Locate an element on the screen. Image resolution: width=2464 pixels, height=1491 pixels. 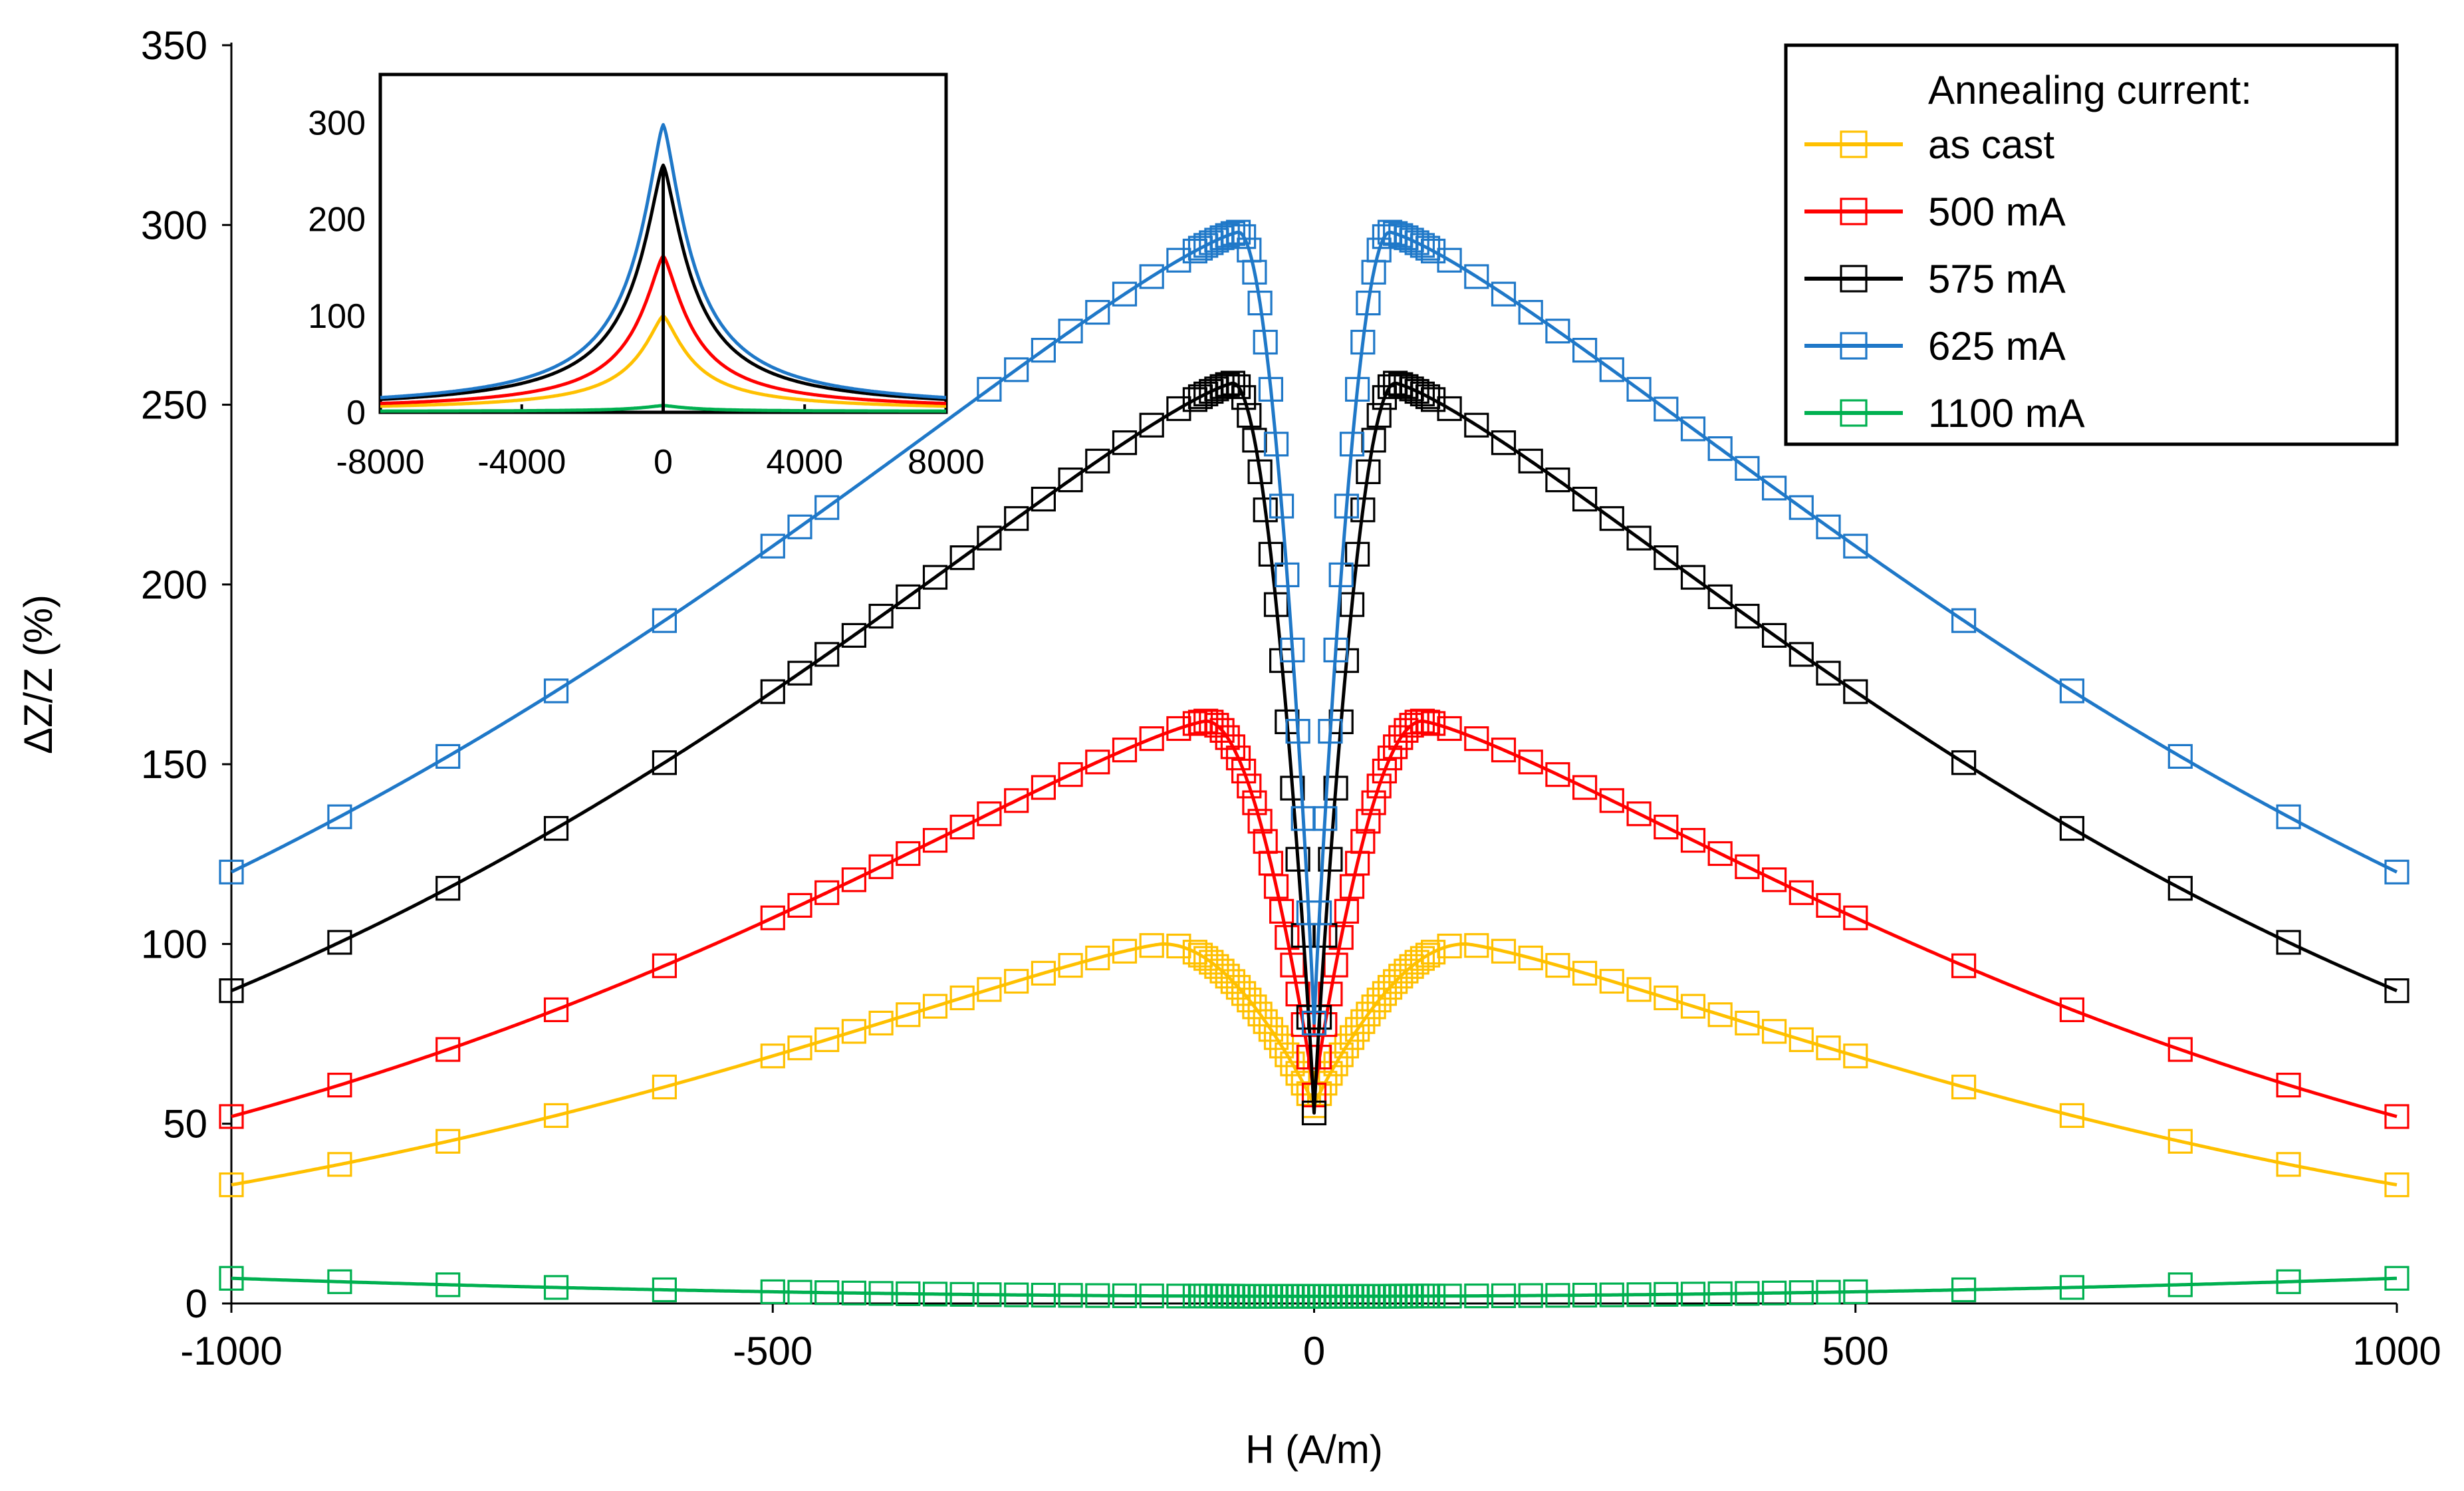
x-tick-label: 0 is located at coordinates (1314, 1351).